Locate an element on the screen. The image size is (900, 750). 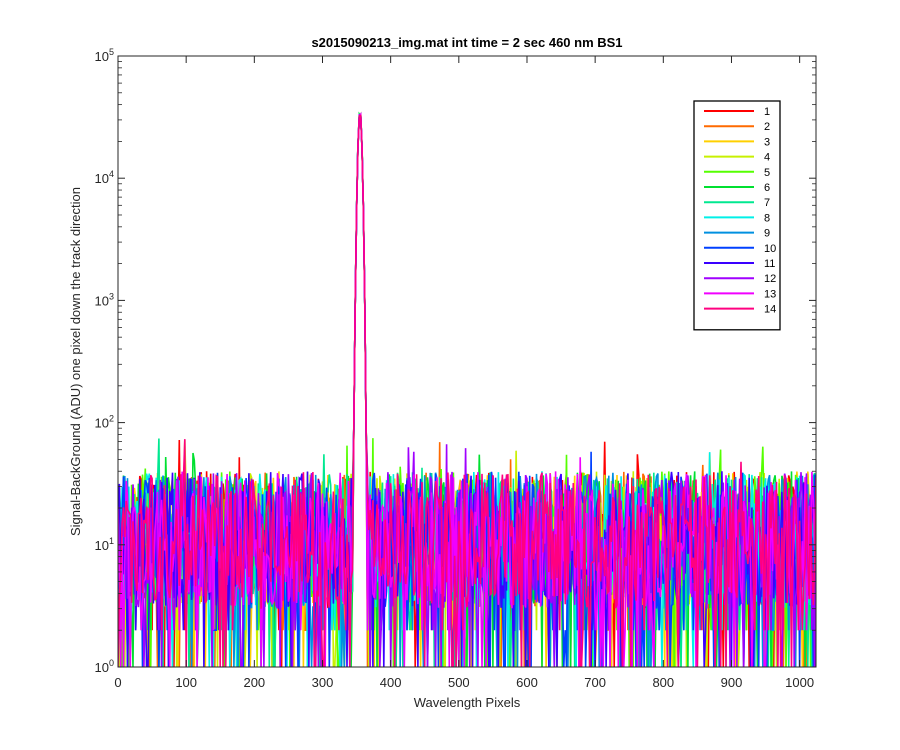
x-tick-label: 600 is located at coordinates (527, 682).